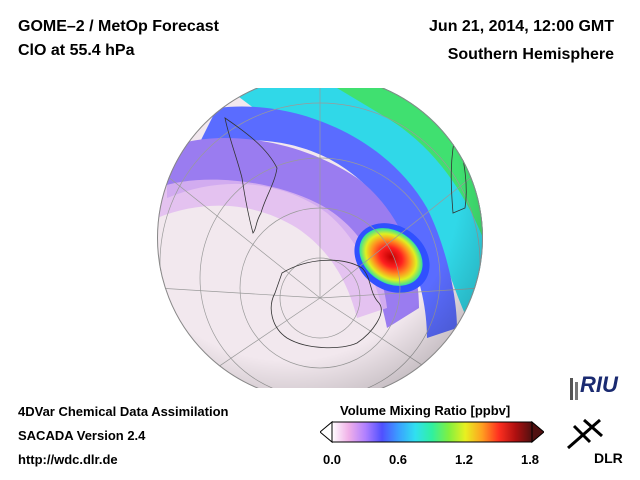  What do you see at coordinates (398, 459) in the screenshot?
I see `colorbar-tick: 0.6` at bounding box center [398, 459].